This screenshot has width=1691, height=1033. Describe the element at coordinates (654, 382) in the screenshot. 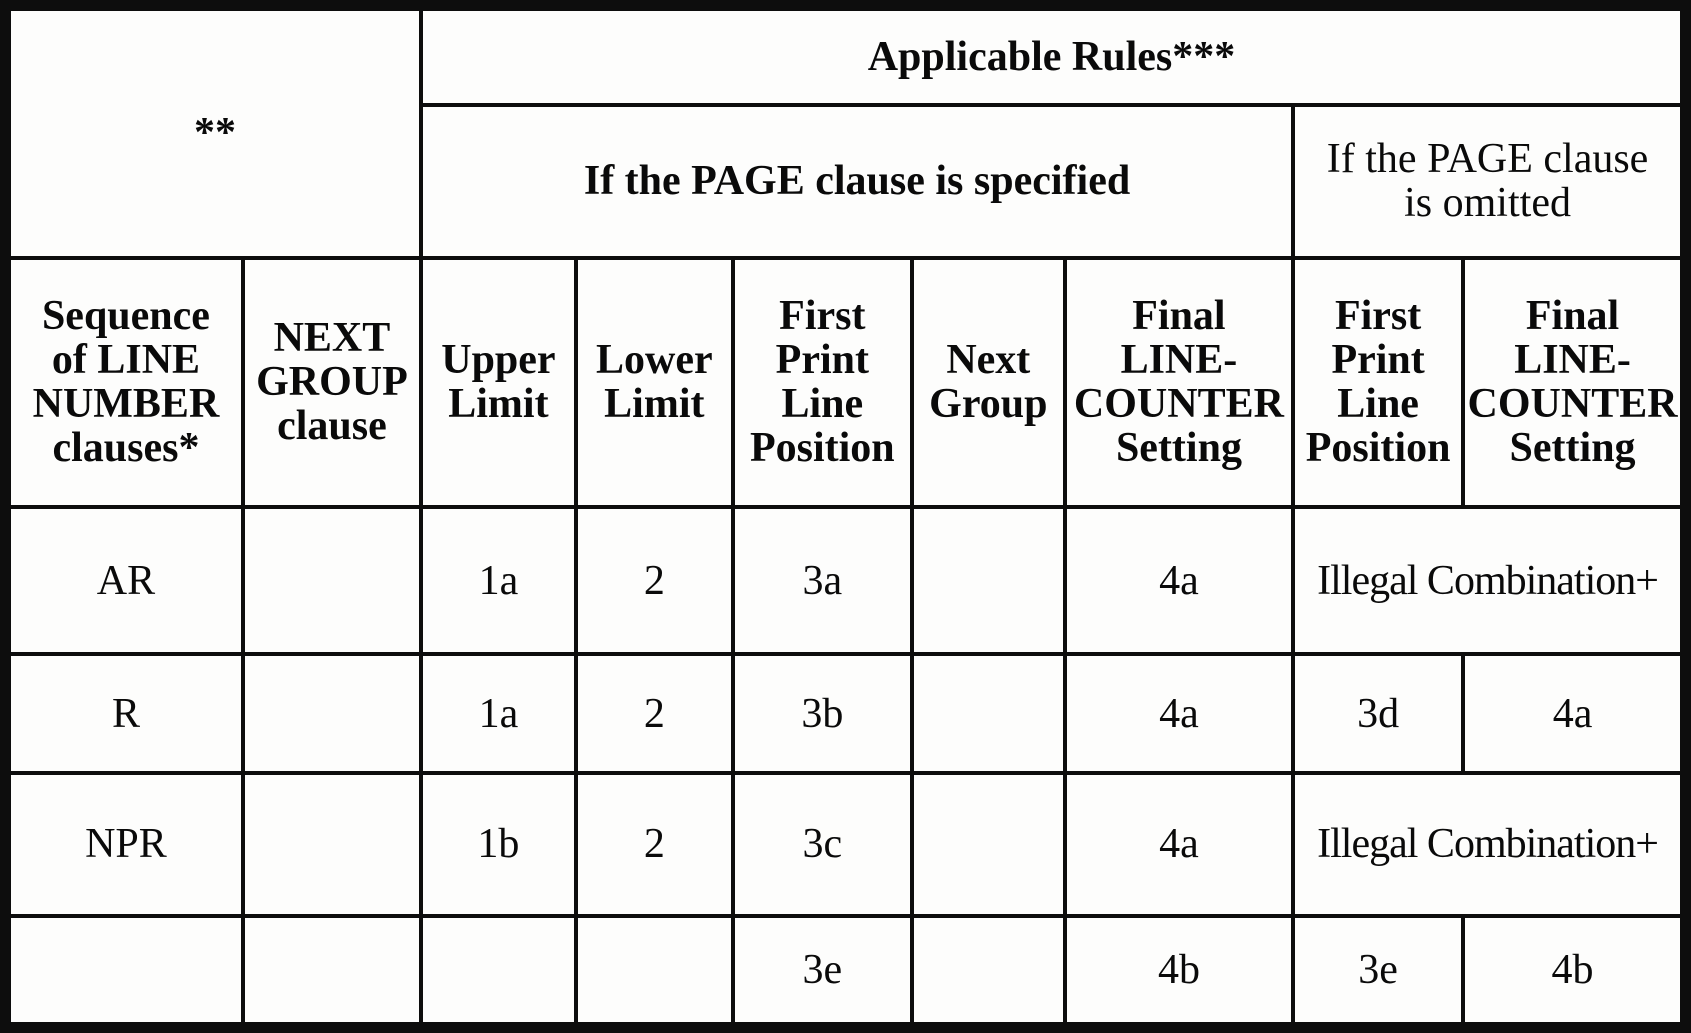

I see `col-header-lower-limit: Lower Limit` at that location.